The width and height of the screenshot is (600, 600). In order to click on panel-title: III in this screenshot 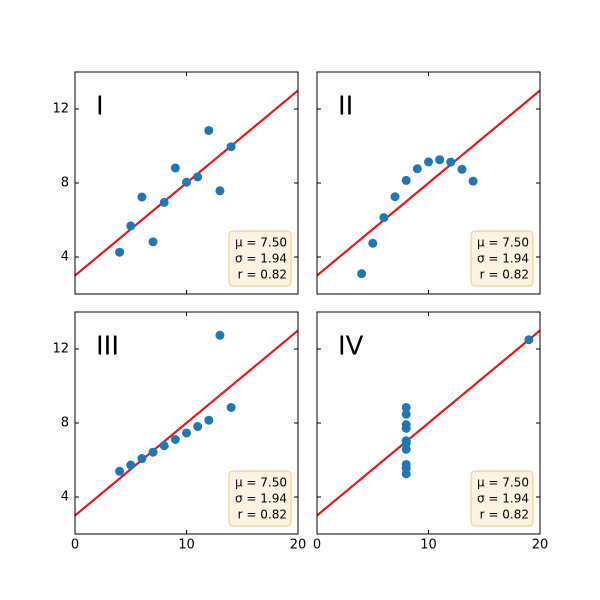, I will do `click(107, 347)`.